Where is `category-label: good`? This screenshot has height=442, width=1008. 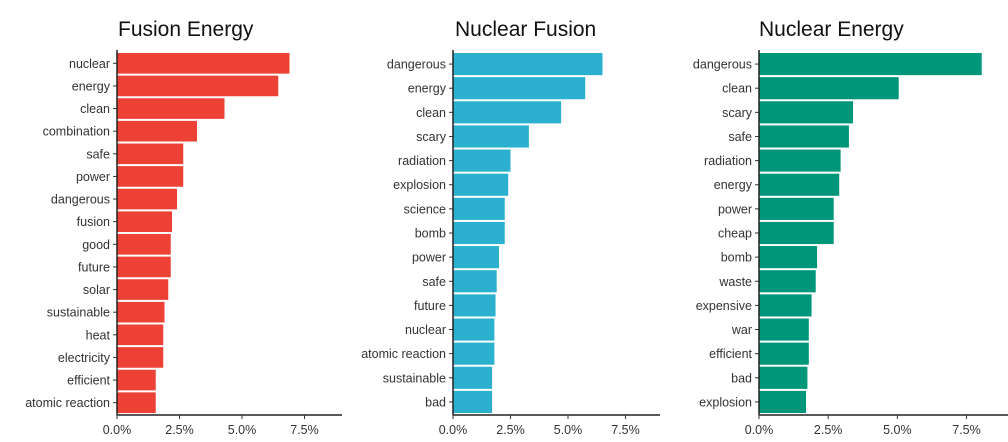 category-label: good is located at coordinates (96, 245).